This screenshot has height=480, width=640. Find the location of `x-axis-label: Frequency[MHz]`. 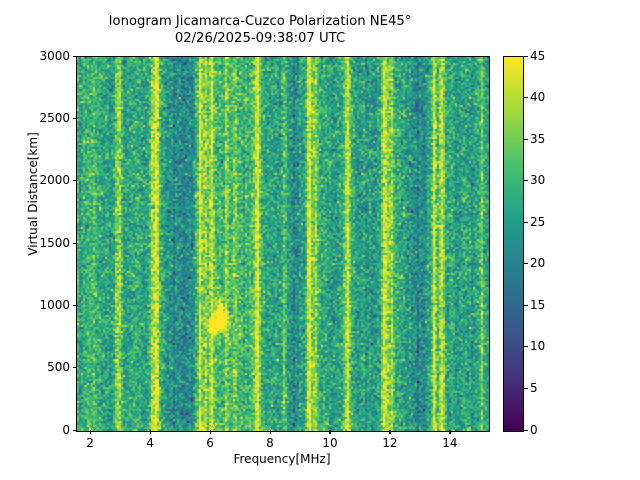

x-axis-label: Frequency[MHz] is located at coordinates (282, 459).